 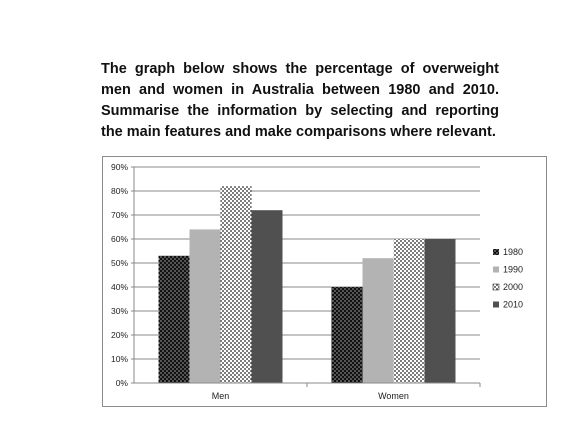 I want to click on y-tick-label: 50%, so click(x=119, y=263).